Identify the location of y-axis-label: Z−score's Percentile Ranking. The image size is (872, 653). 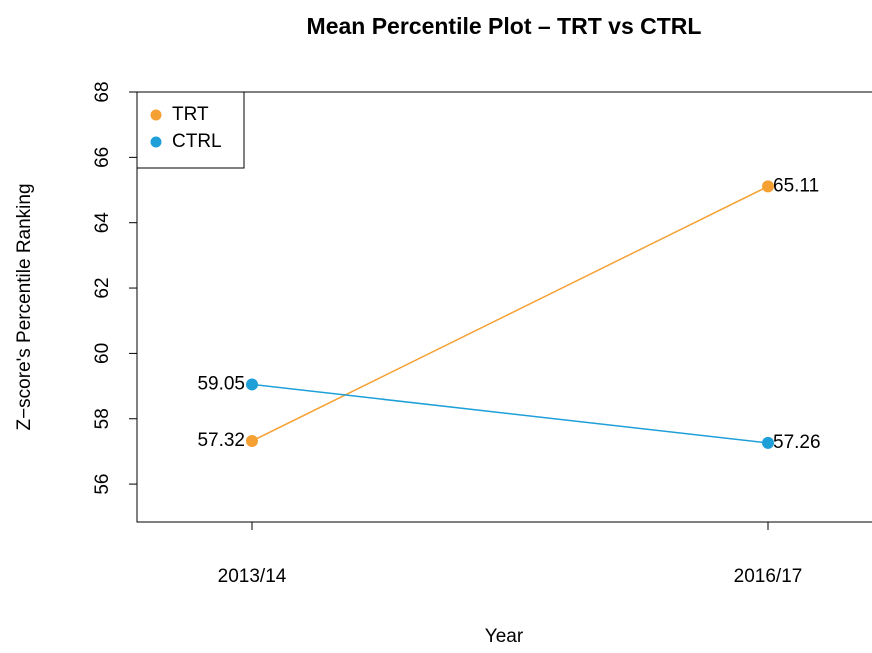
(24, 306).